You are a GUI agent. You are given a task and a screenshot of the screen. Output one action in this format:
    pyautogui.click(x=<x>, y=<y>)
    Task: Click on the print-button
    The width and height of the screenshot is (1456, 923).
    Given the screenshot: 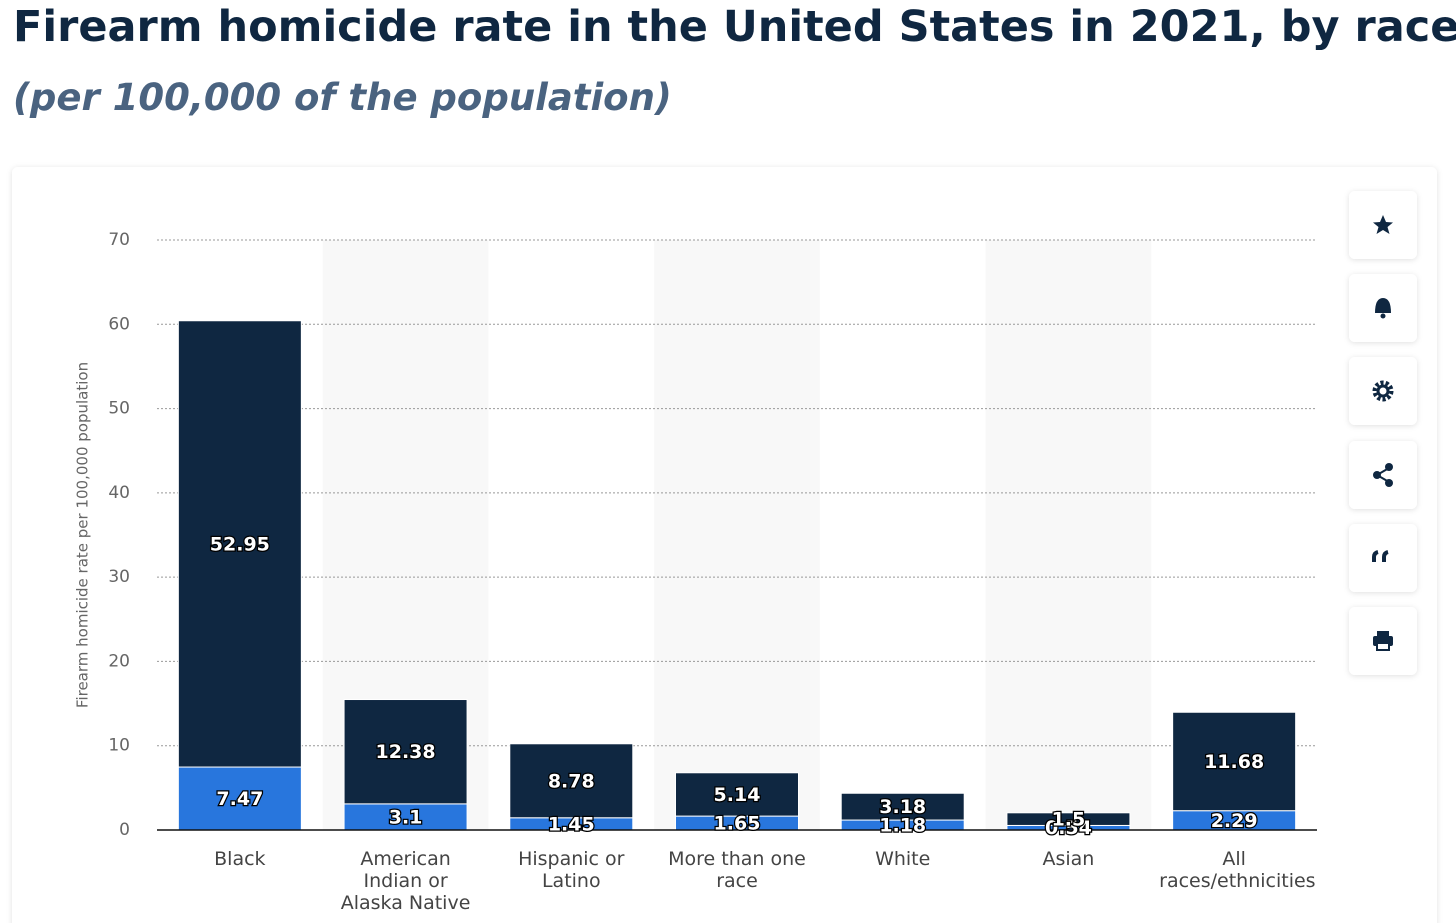 What is the action you would take?
    pyautogui.click(x=1383, y=641)
    